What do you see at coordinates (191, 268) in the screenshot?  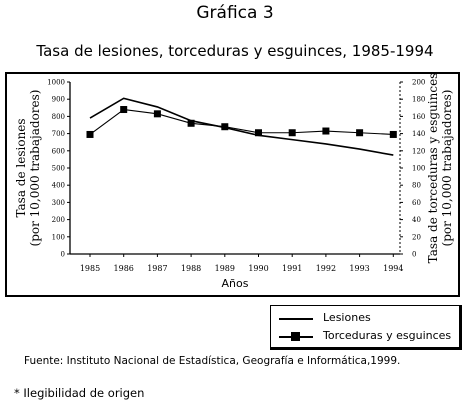 I see `x-tick-label: 1988` at bounding box center [191, 268].